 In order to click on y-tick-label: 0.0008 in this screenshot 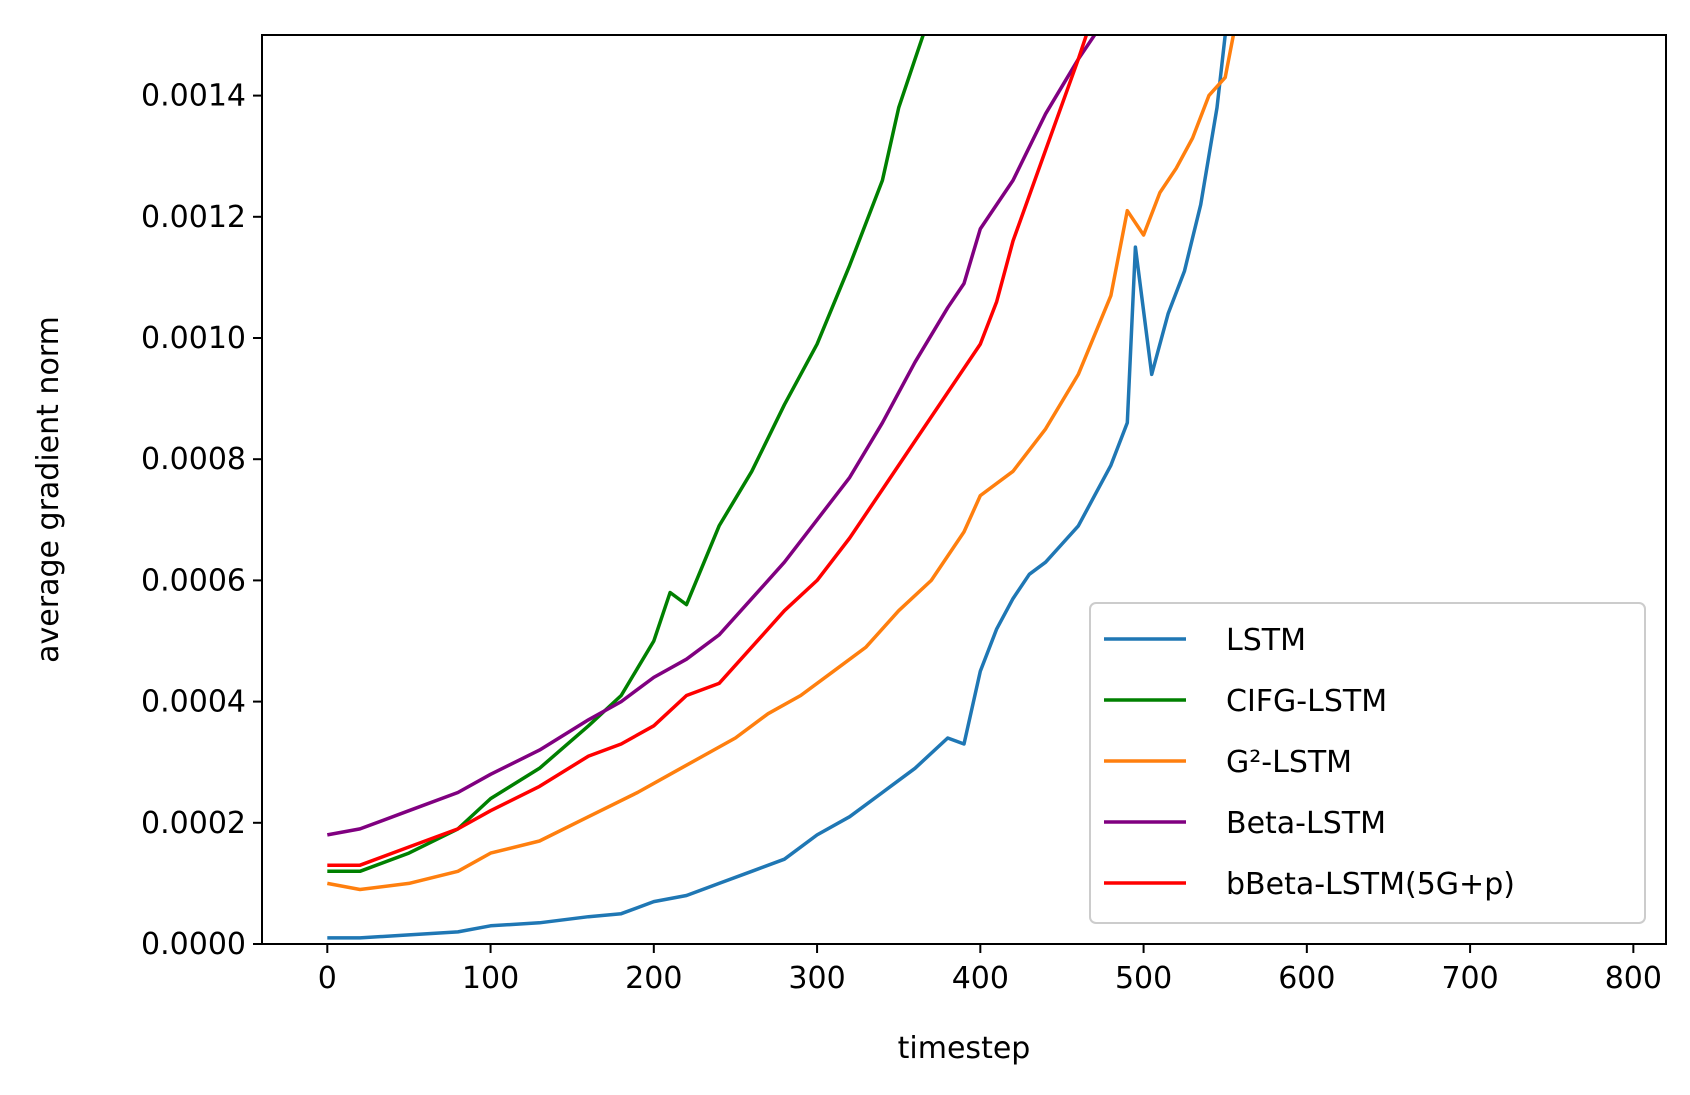, I will do `click(193, 459)`.